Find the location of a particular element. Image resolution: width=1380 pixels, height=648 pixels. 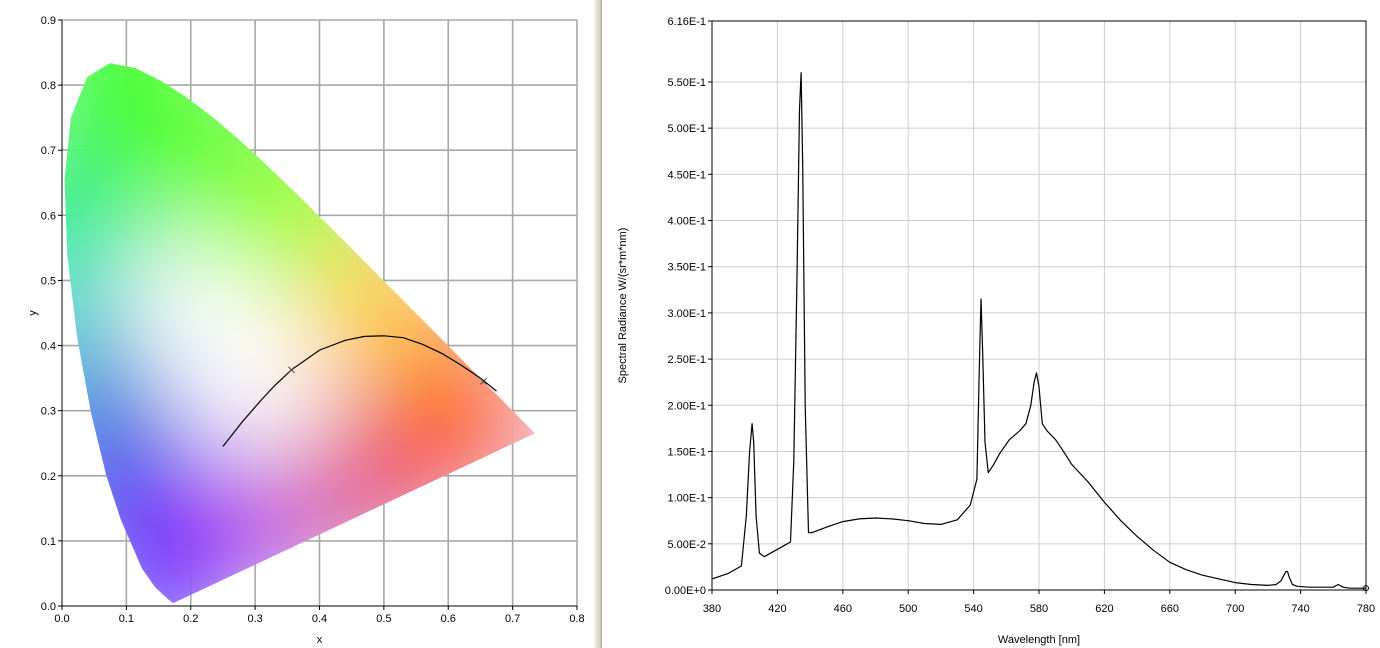

y-tick-label: 1.50E-1 is located at coordinates (686, 452).